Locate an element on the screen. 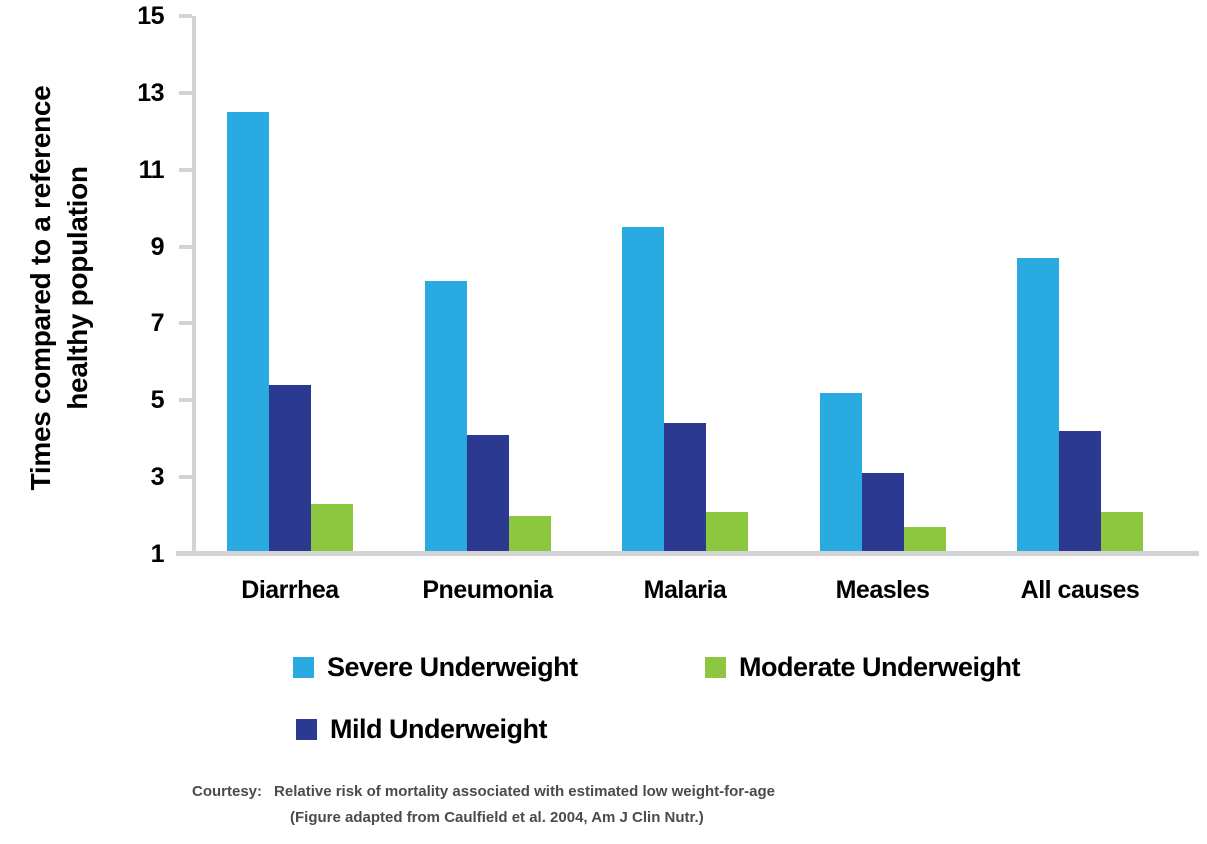  caption-prefix: Courtesy: is located at coordinates (227, 791).